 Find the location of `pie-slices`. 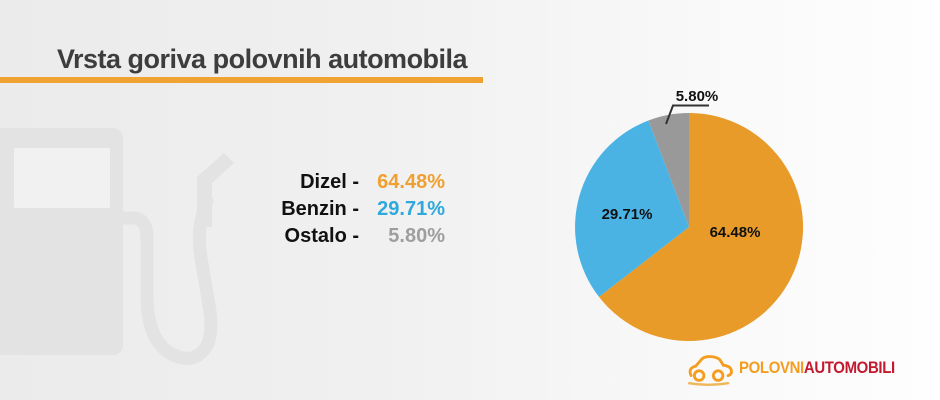

pie-slices is located at coordinates (689, 226).